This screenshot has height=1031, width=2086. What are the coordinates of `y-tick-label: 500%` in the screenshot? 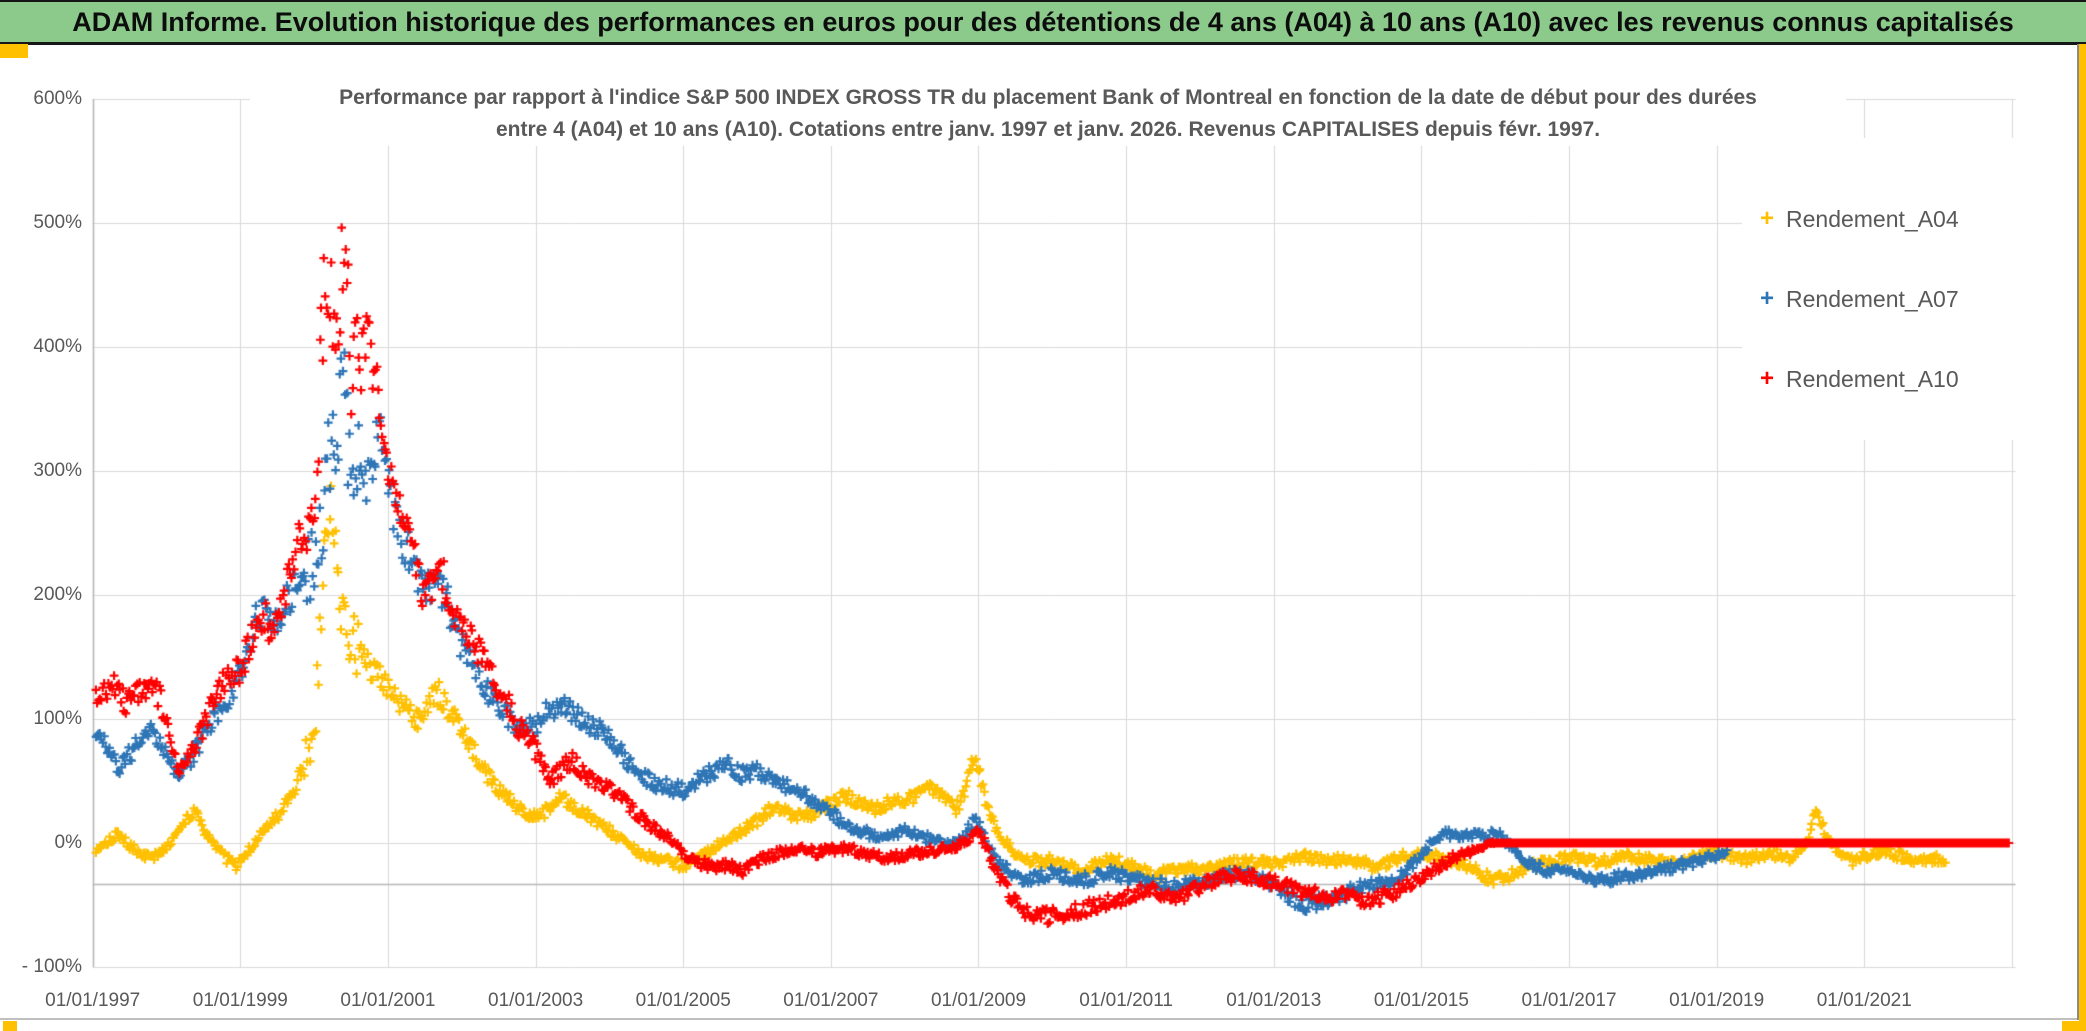 It's located at (57, 222).